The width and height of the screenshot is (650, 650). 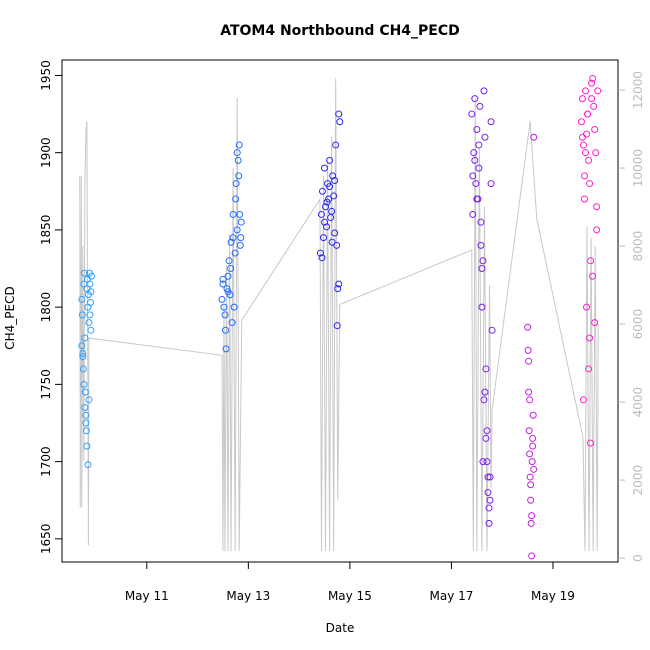 What do you see at coordinates (10, 317) in the screenshot?
I see `y-axis-label: CH4_PECD` at bounding box center [10, 317].